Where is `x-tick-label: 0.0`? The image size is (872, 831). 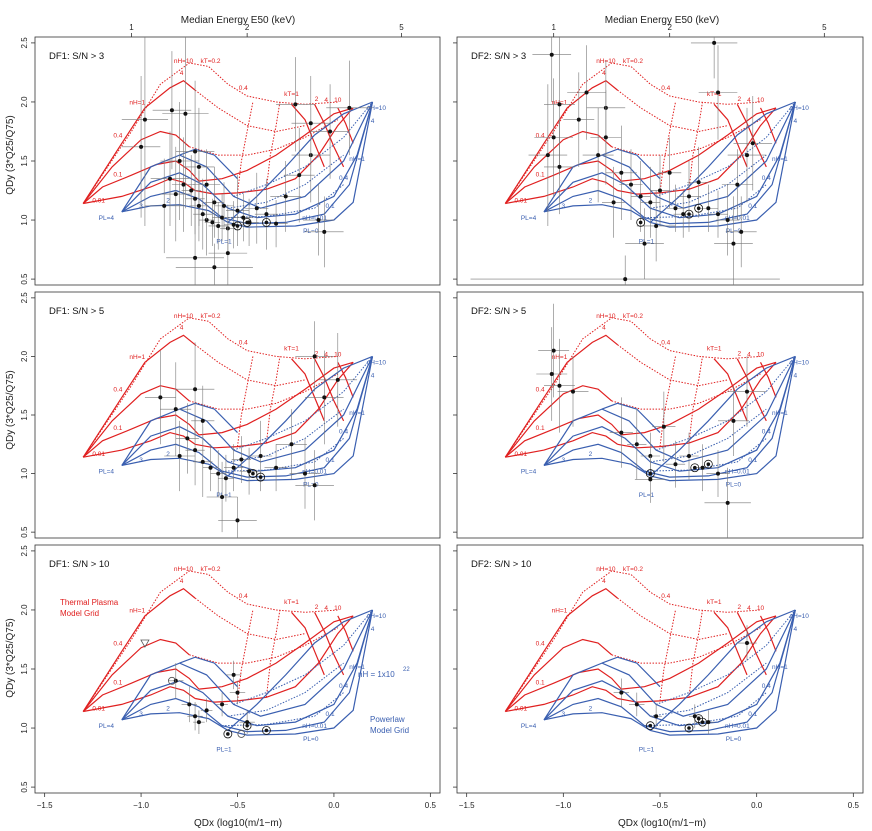 x-tick-label: 0.0 is located at coordinates (757, 805).